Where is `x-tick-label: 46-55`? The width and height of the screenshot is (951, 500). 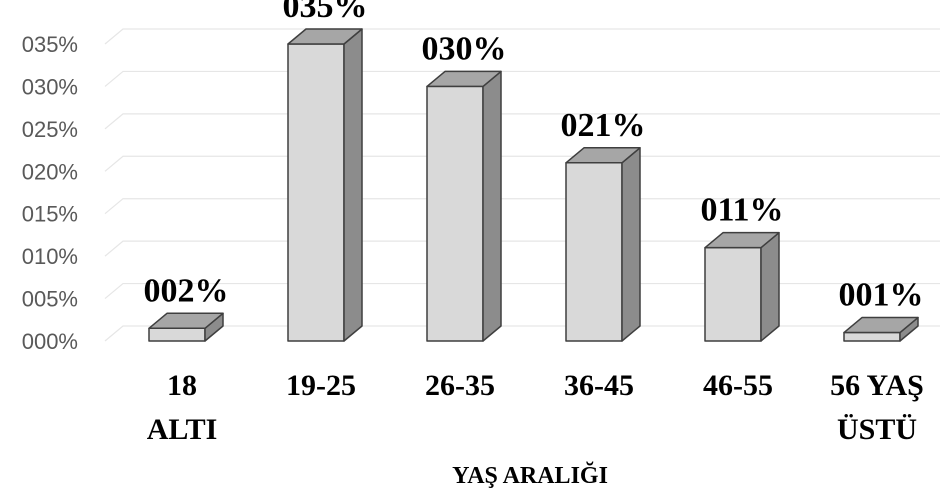 x-tick-label: 46-55 is located at coordinates (738, 385).